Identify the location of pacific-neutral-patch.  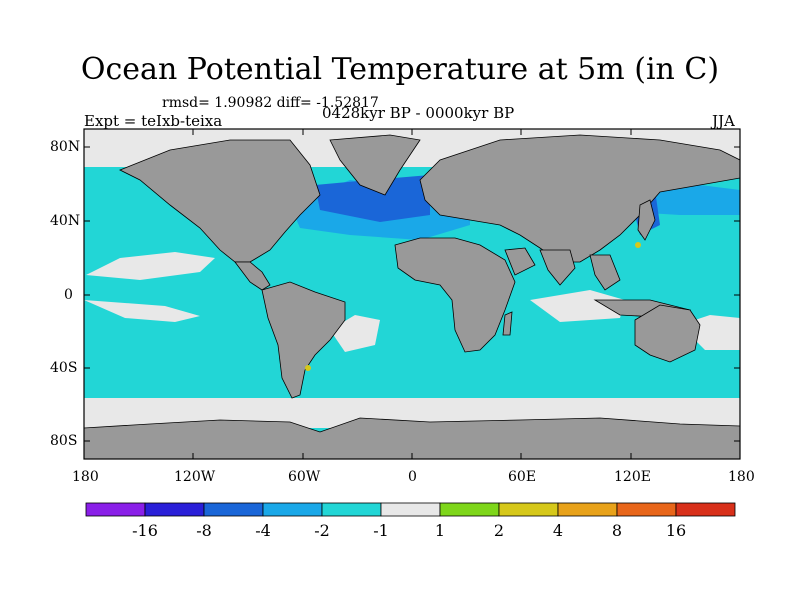
(150, 266).